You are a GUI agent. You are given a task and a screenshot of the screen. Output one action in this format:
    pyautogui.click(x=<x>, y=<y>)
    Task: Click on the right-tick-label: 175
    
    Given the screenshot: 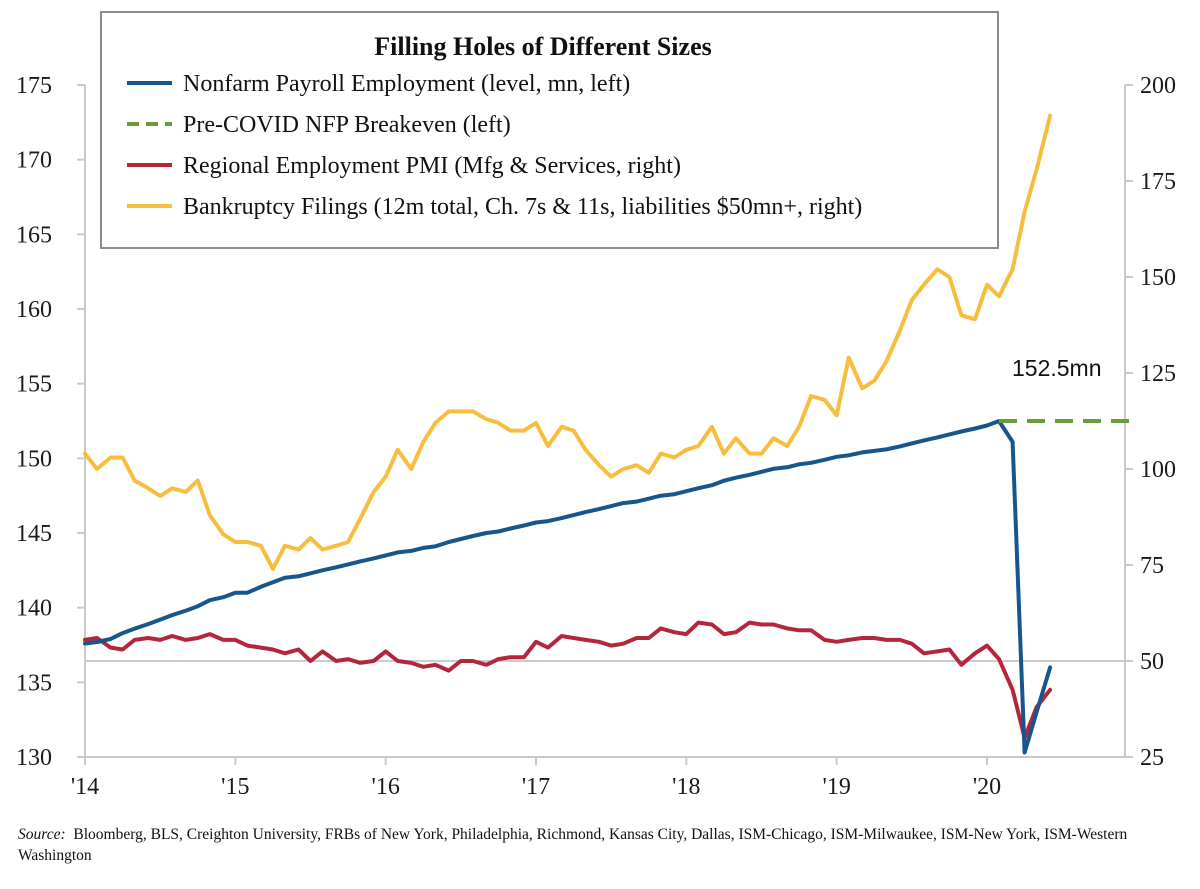 What is the action you would take?
    pyautogui.click(x=1158, y=182)
    